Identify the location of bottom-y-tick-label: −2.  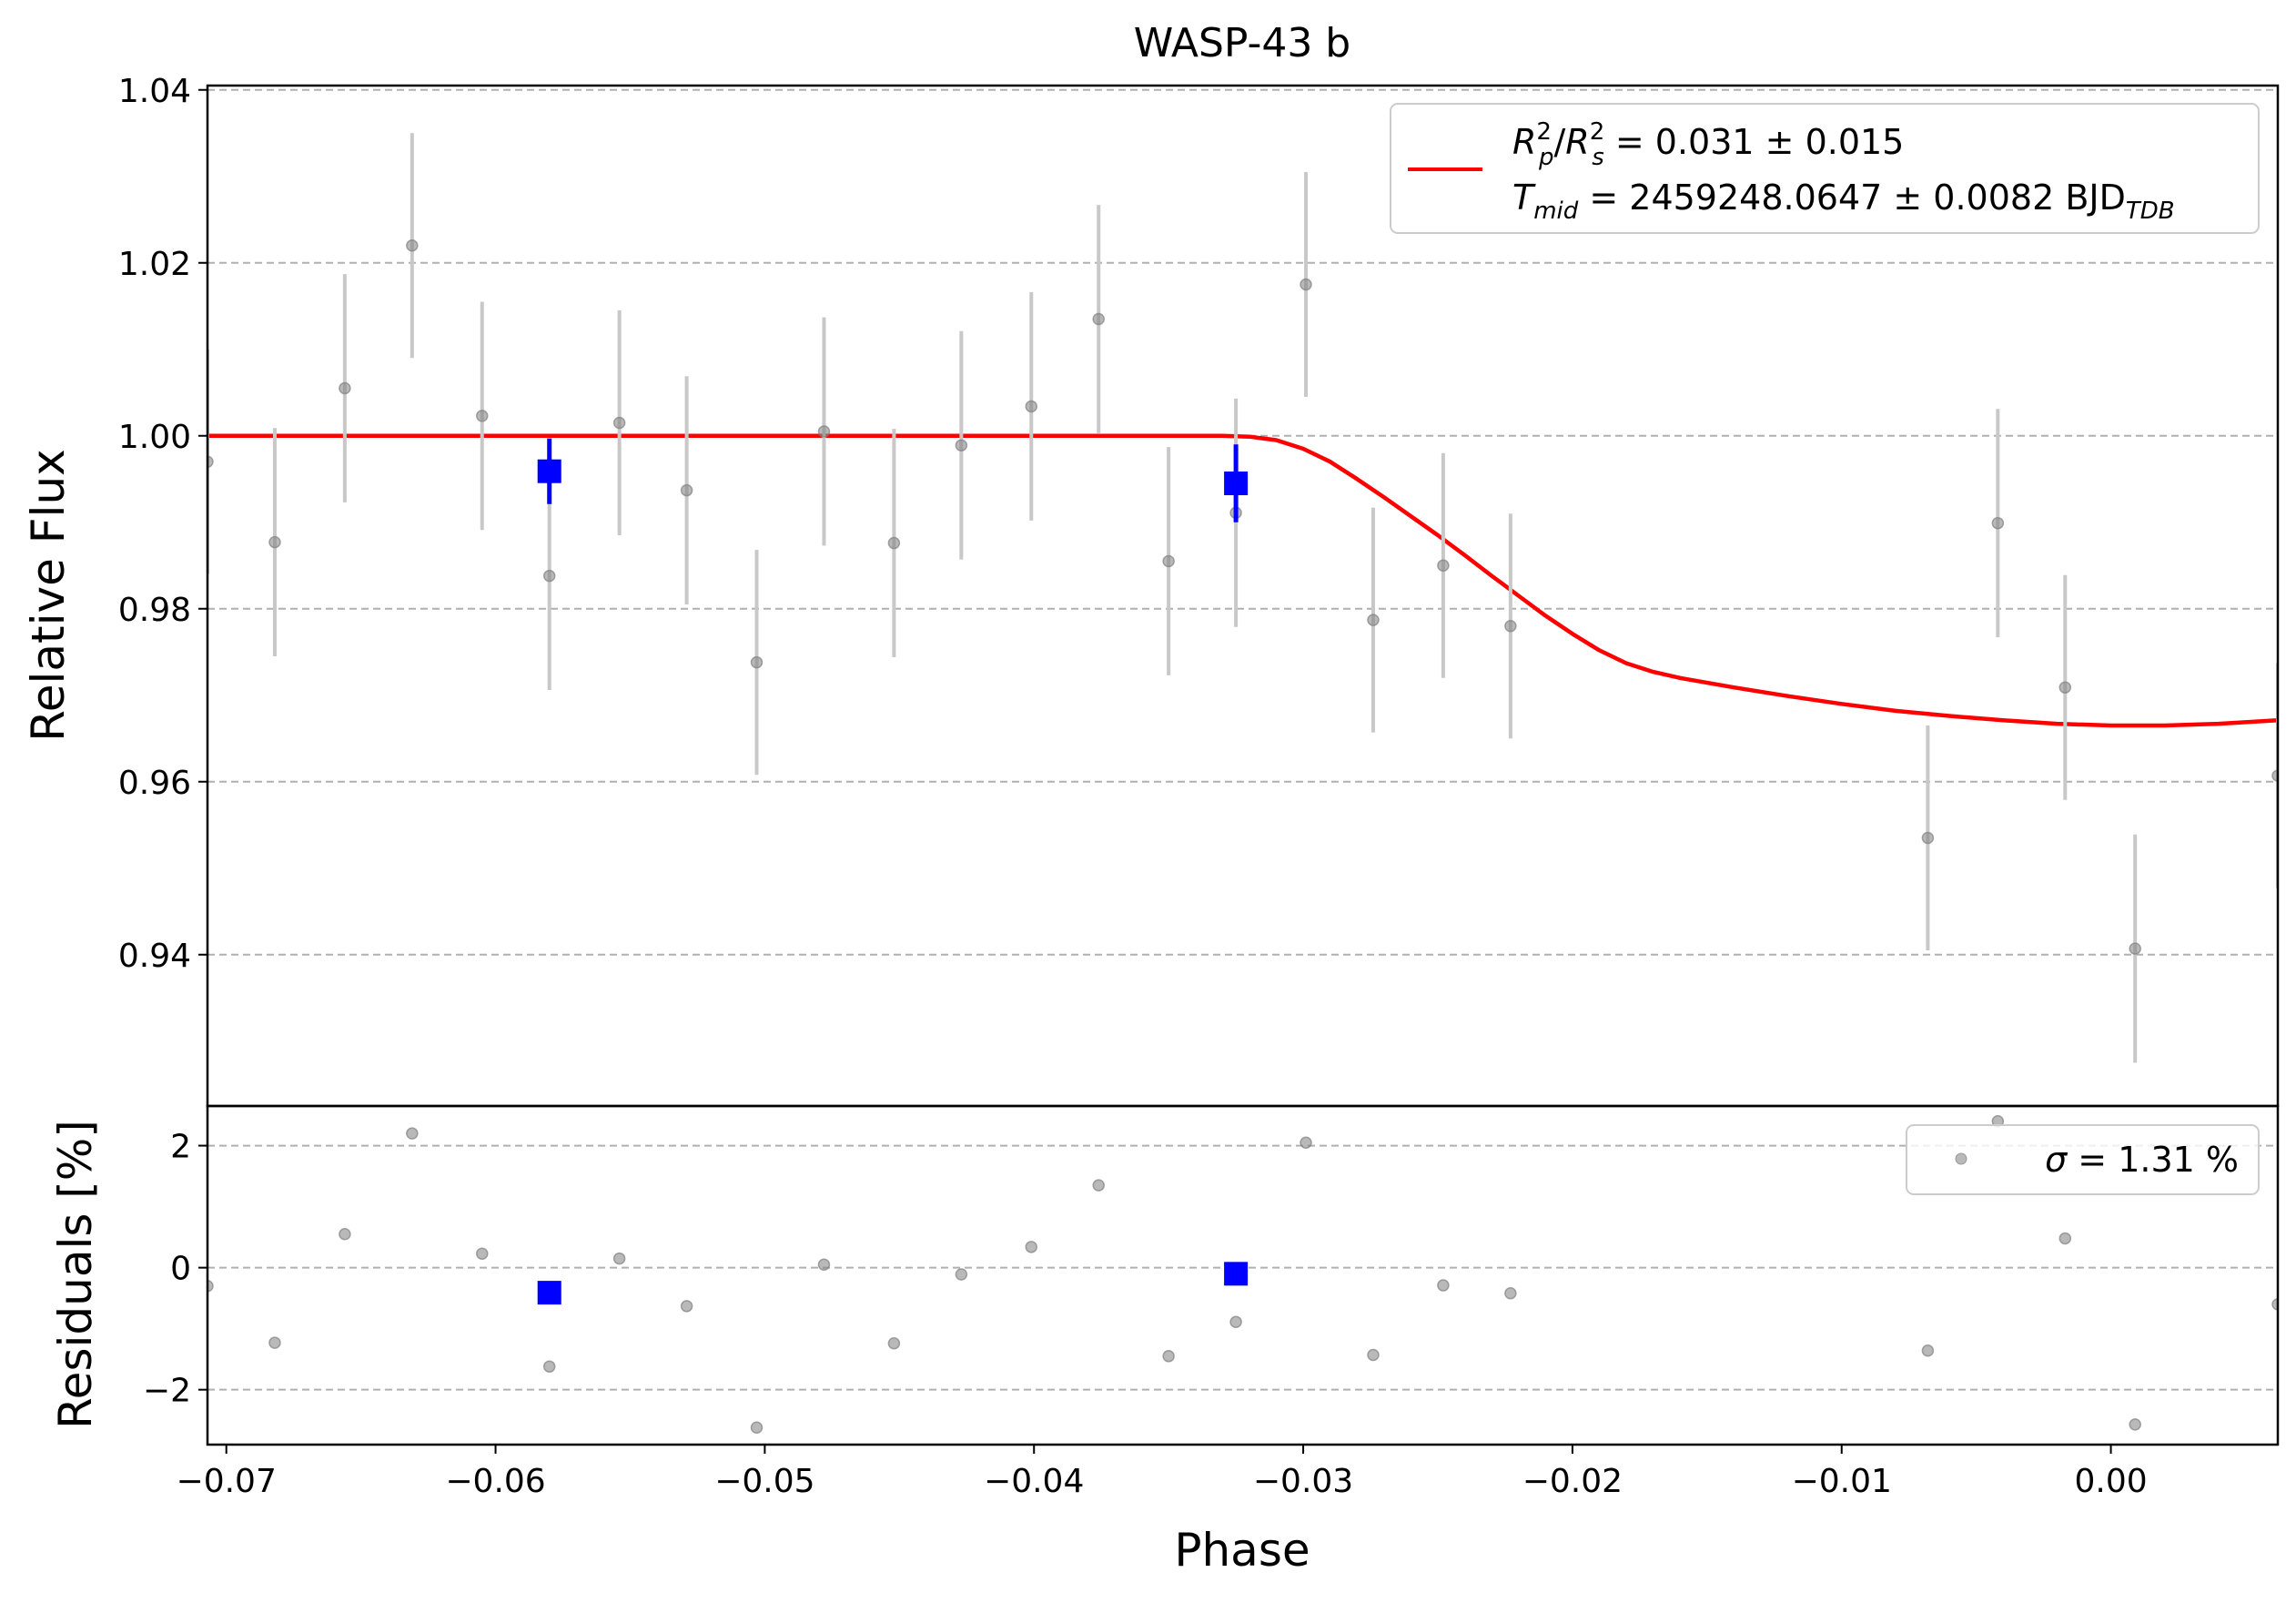
(167, 1391).